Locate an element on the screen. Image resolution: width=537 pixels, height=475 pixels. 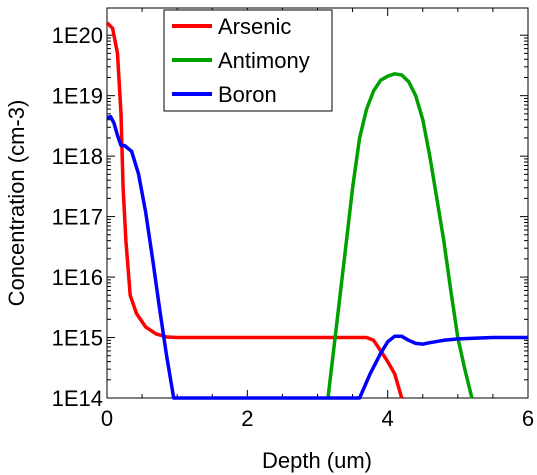
y-tick-label: 1E18 is located at coordinates (77, 156).